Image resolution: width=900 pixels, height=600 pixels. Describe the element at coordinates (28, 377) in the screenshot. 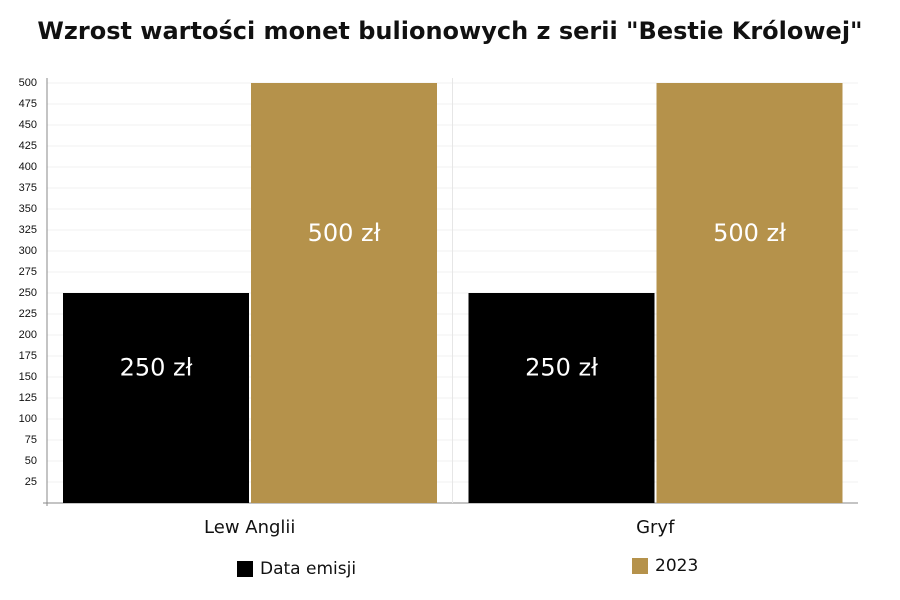

I see `y-tick-label: 150` at that location.